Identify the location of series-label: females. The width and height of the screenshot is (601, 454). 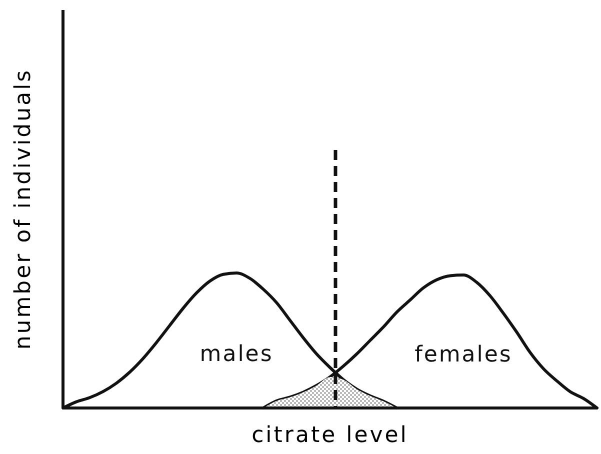
(463, 355).